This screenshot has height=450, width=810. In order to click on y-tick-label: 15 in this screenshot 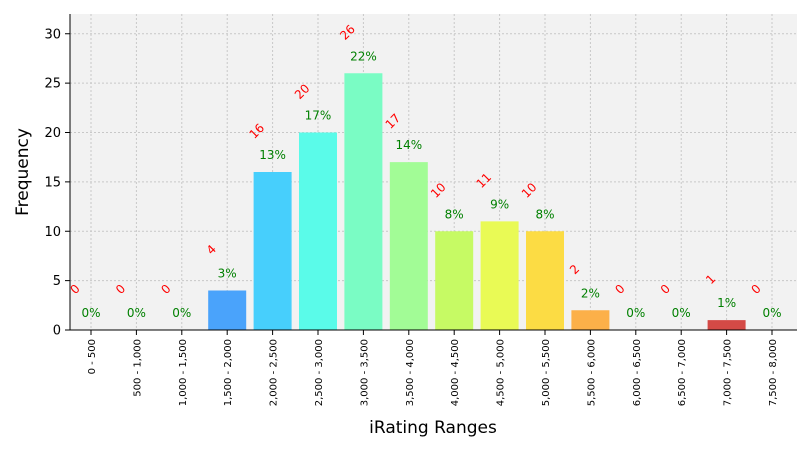, I will do `click(52, 182)`.